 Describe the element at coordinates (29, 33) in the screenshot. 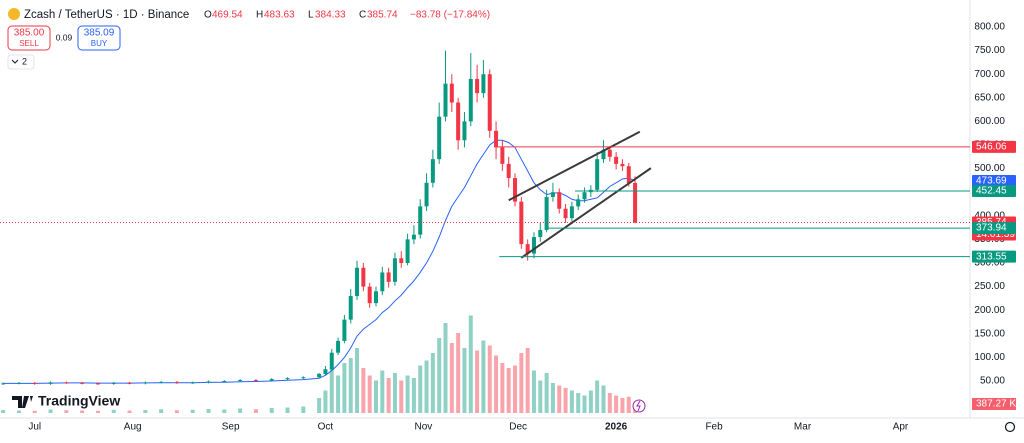

I see `sell-price: 385.00` at that location.